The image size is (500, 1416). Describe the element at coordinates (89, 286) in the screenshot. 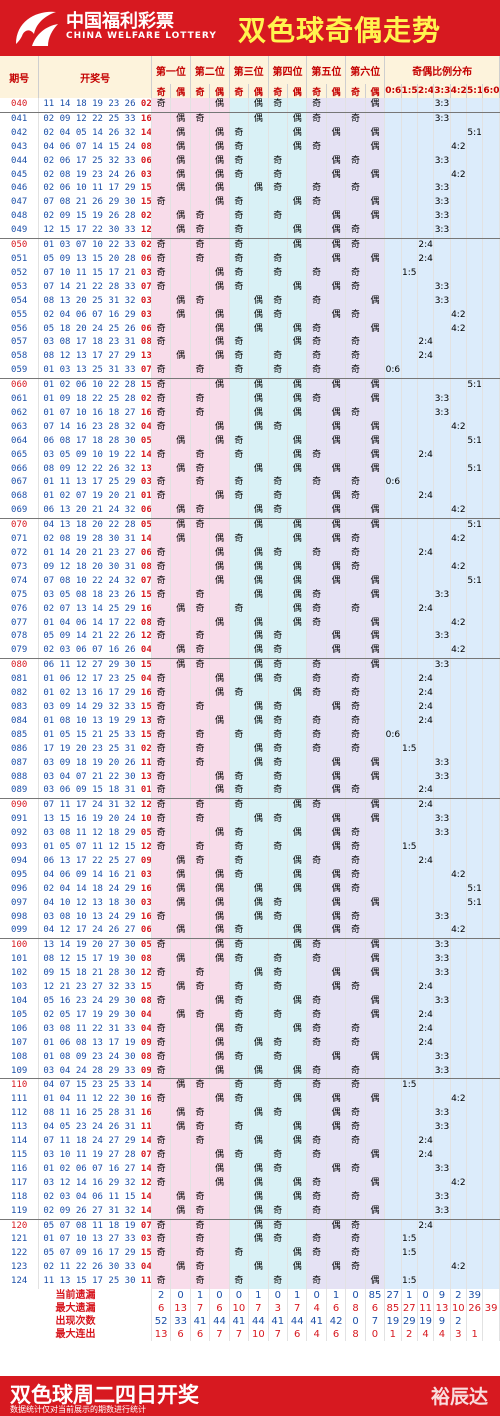

I see `red-balls: 07 14 21 22 28 33` at that location.